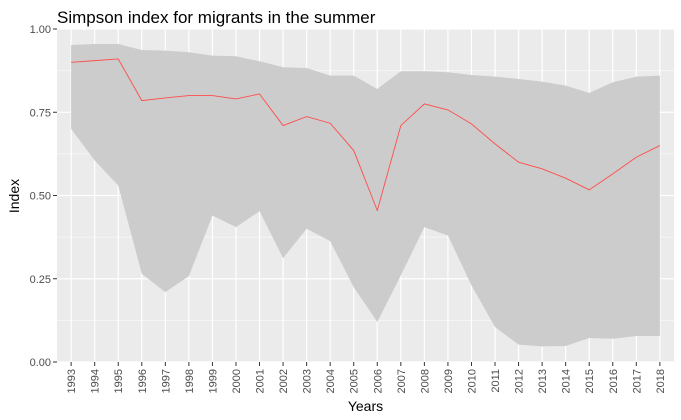 This screenshot has height=420, width=681. What do you see at coordinates (40, 363) in the screenshot?
I see `y-tick-label: 0.00` at bounding box center [40, 363].